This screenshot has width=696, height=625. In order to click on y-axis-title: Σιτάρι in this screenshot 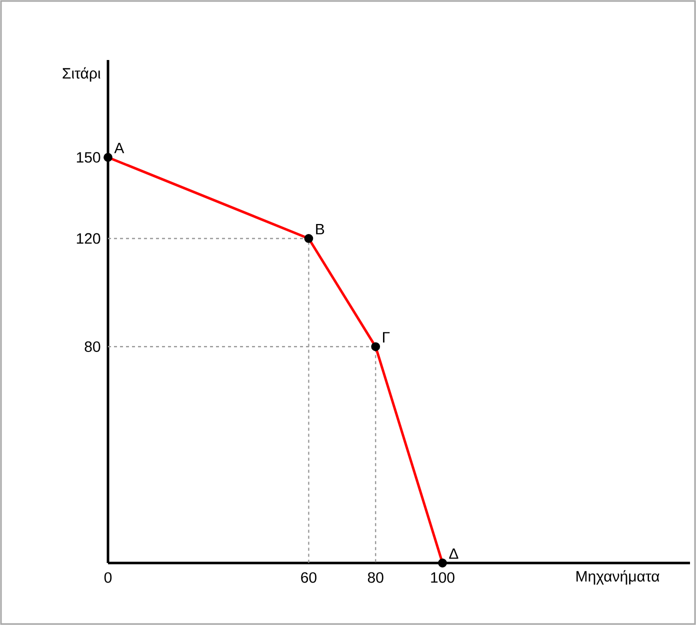, I will do `click(81, 74)`.